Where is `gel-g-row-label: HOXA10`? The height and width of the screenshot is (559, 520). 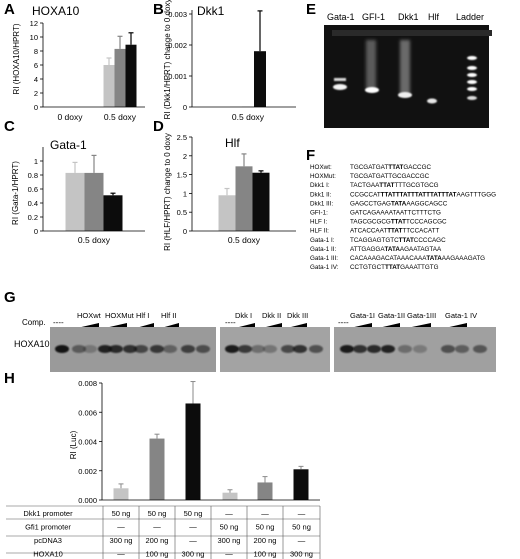
gel-g-row-label: HOXA10 is located at coordinates (32, 344).